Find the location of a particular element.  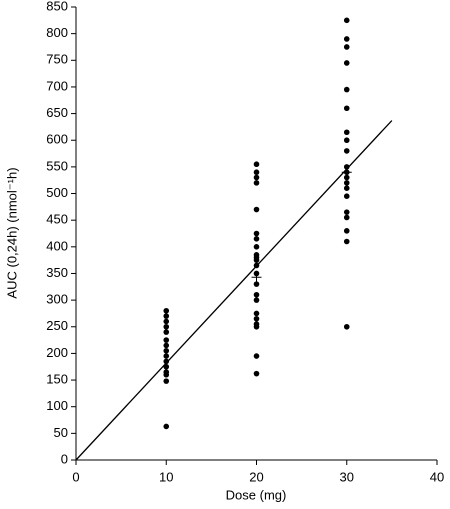

x-tick-label: 40 is located at coordinates (437, 476).